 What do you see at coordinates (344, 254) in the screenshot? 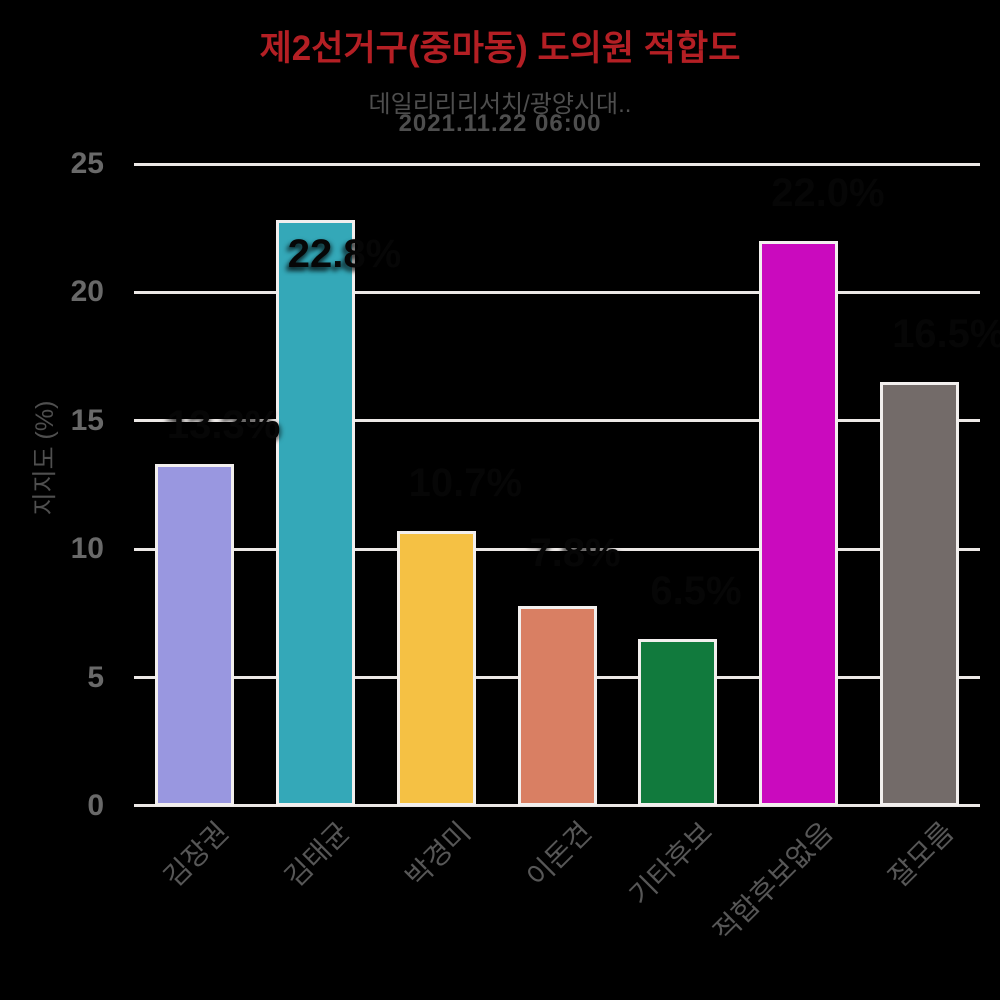
I see `value-label-1: 22.8%` at bounding box center [344, 254].